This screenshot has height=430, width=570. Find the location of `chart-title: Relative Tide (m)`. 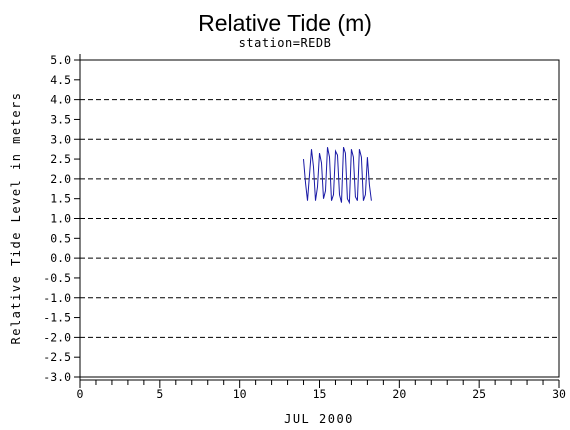

chart-title: Relative Tide (m) is located at coordinates (285, 23).